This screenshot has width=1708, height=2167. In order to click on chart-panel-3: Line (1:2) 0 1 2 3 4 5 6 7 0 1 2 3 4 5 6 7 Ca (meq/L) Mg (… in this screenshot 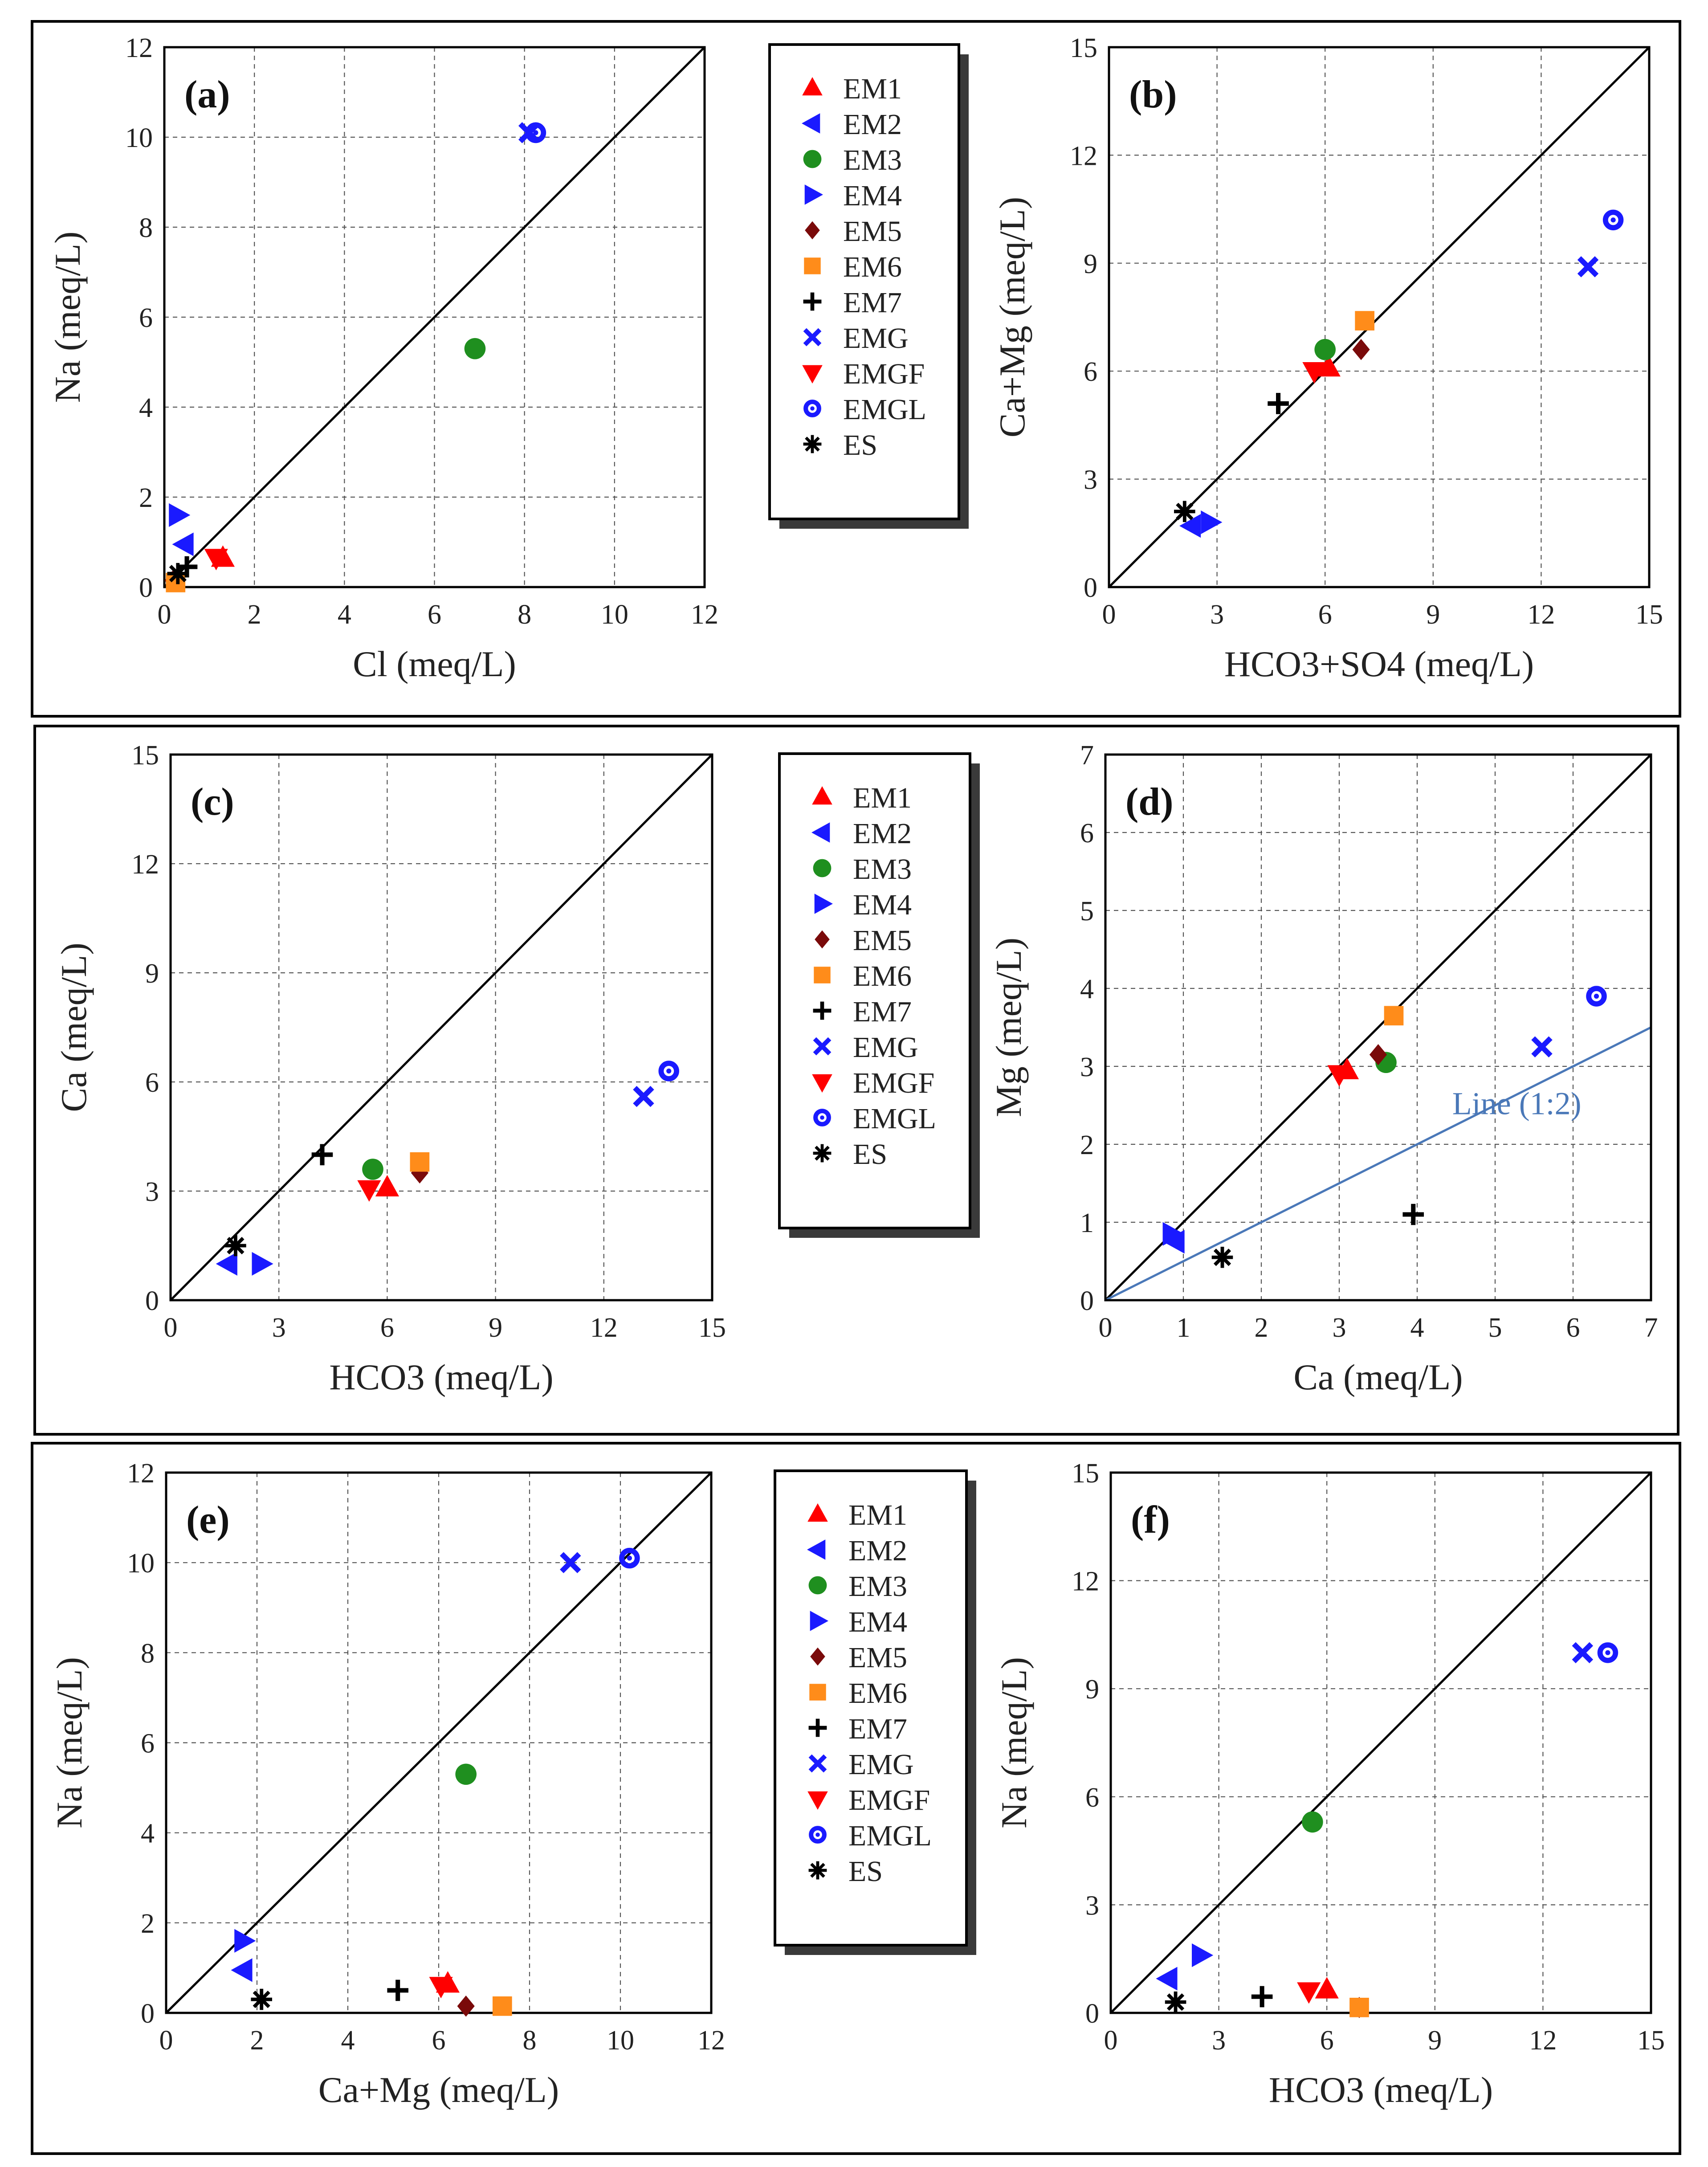, I will do `click(1323, 1068)`.